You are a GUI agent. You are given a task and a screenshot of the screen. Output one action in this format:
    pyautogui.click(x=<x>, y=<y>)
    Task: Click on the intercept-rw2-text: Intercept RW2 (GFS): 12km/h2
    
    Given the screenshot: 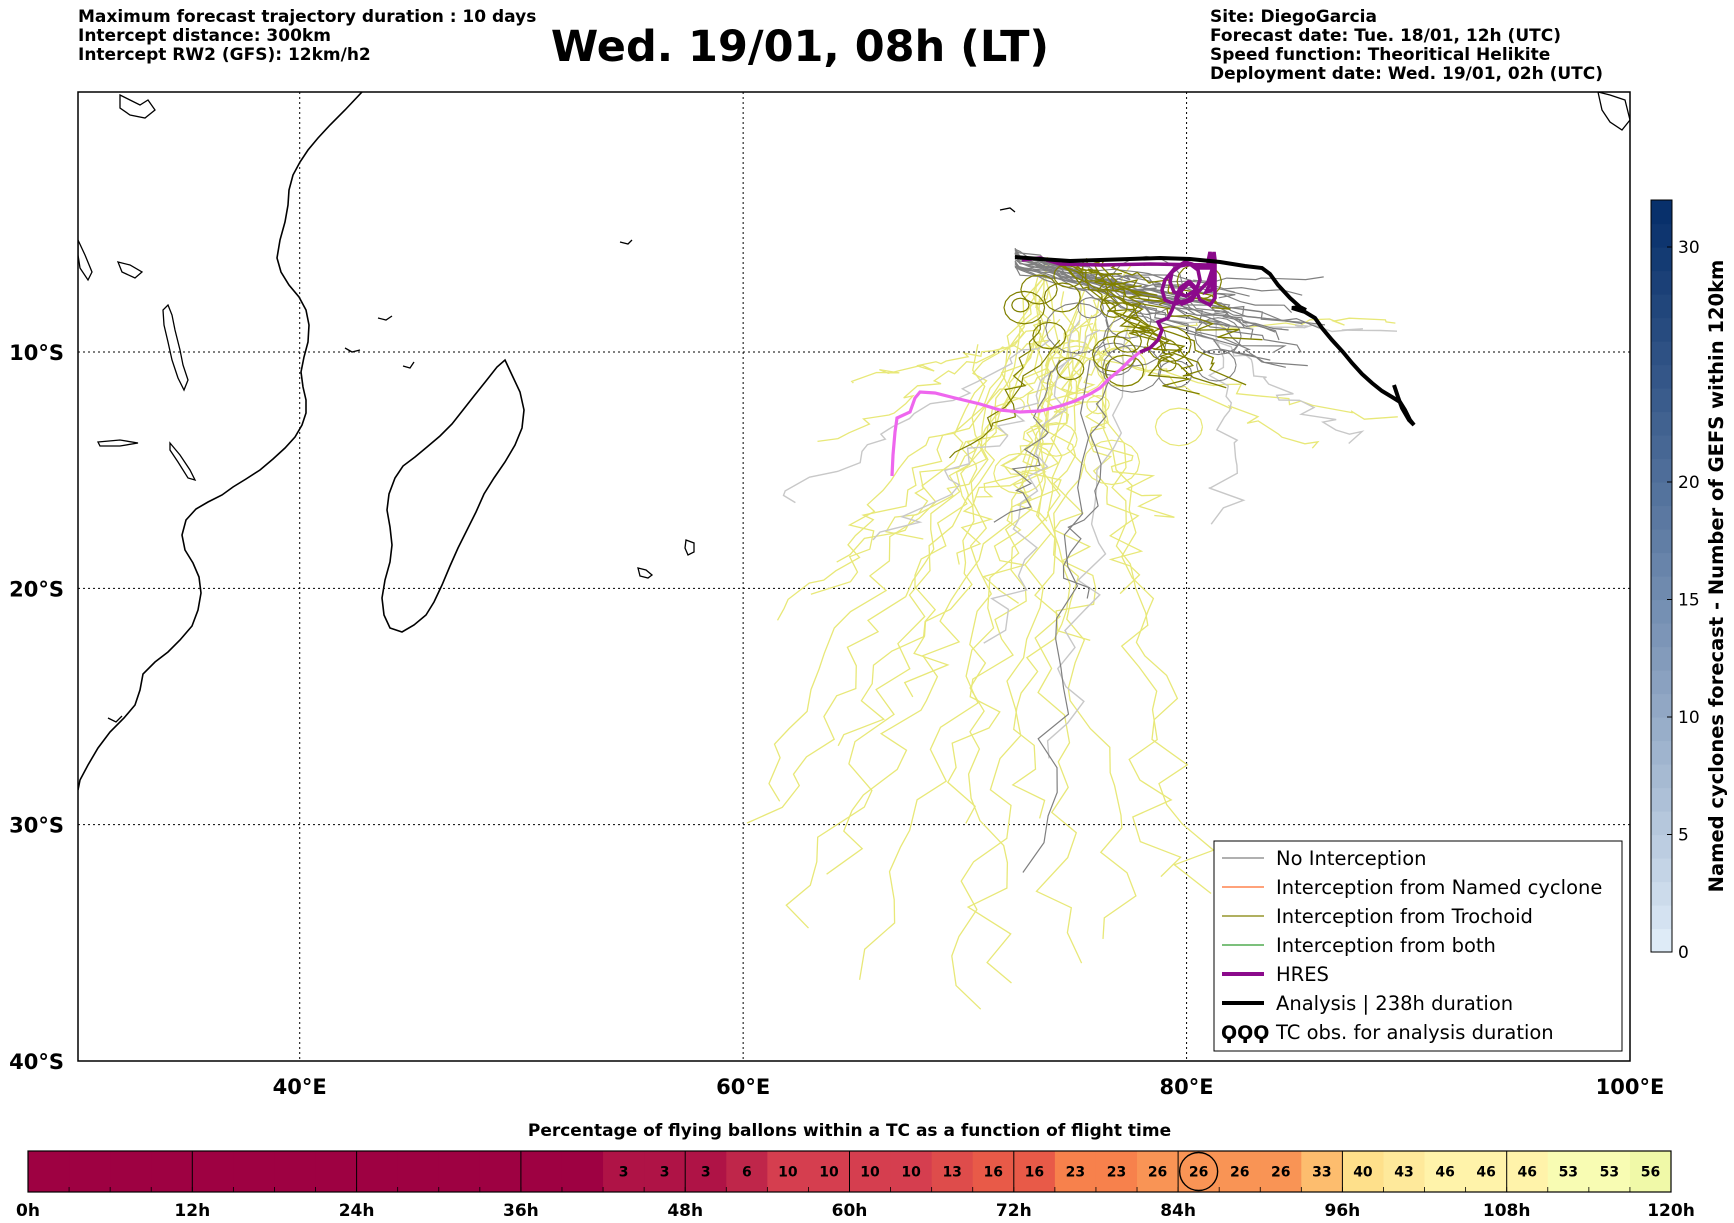 What is the action you would take?
    pyautogui.click(x=224, y=55)
    